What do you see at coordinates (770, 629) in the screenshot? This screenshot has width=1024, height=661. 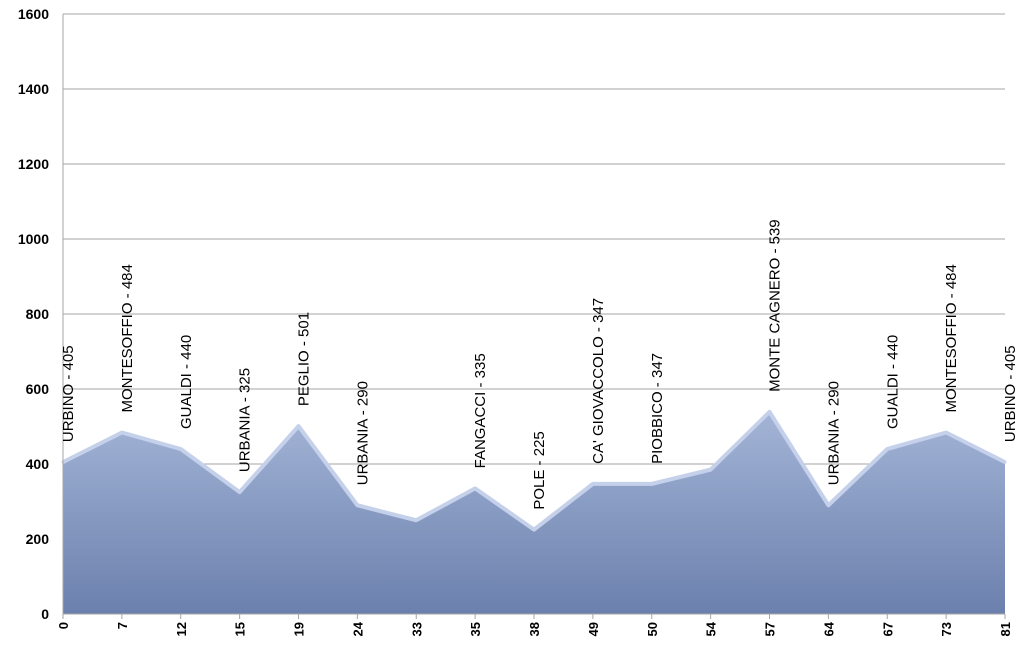 I see `x-tick-label: 57` at bounding box center [770, 629].